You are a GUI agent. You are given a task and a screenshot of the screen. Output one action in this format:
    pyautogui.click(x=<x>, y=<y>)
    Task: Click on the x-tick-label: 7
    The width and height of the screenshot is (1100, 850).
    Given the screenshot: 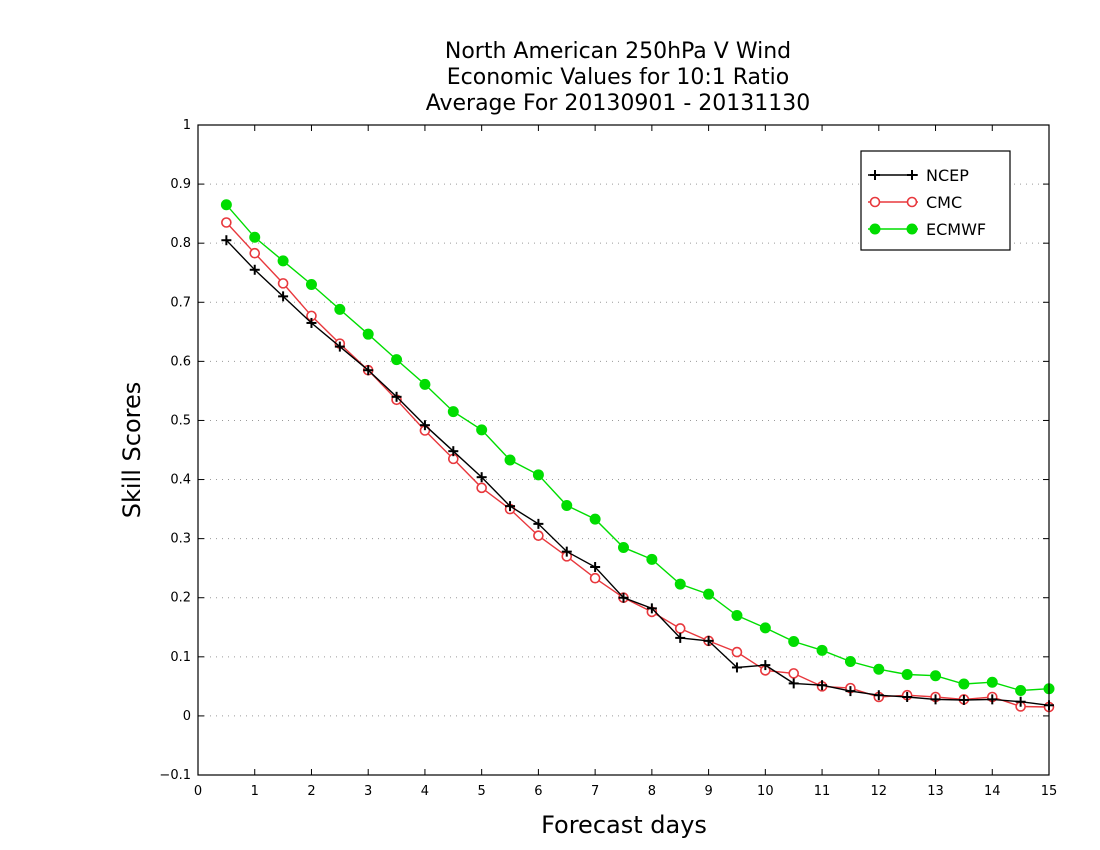 What is the action you would take?
    pyautogui.click(x=595, y=791)
    